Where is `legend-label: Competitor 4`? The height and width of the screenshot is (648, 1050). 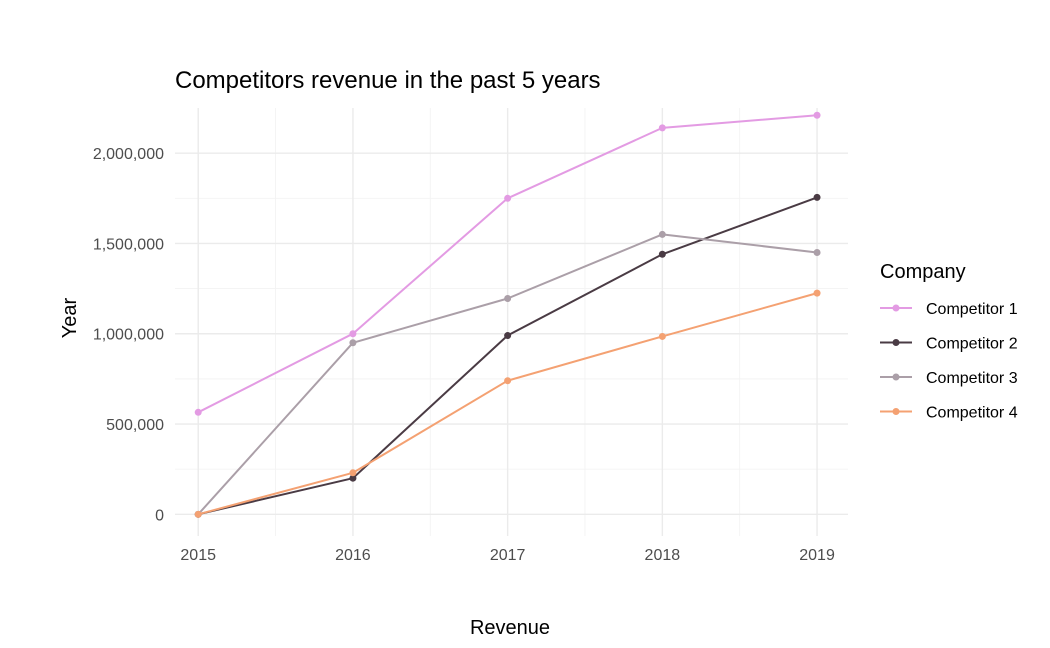 legend-label: Competitor 4 is located at coordinates (972, 413).